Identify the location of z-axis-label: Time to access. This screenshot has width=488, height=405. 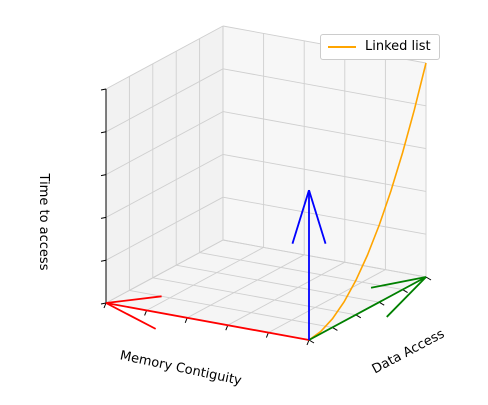
(43, 222).